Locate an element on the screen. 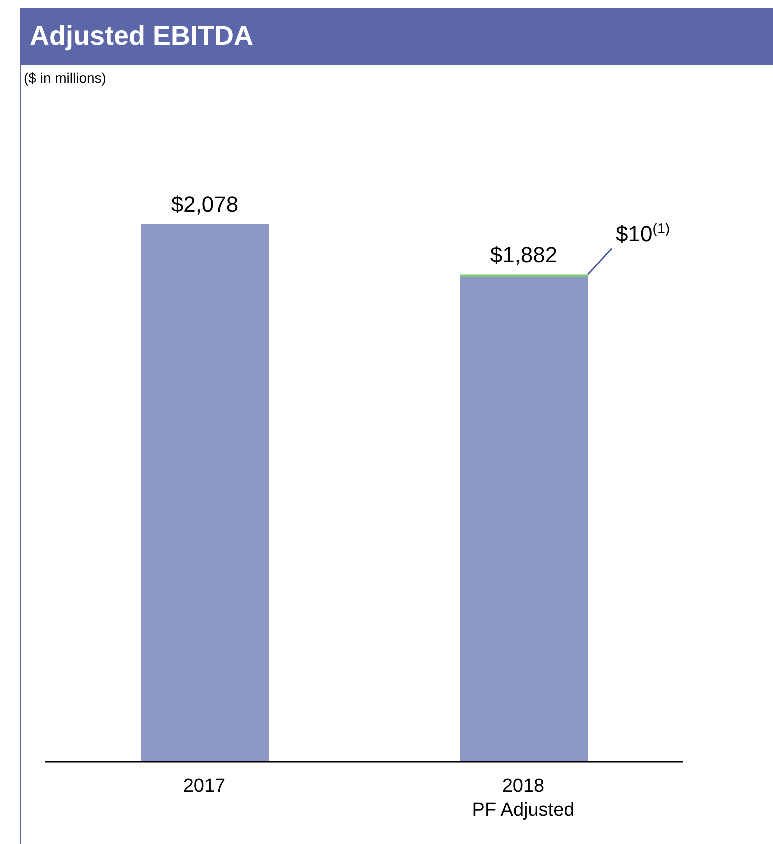 This screenshot has width=773, height=844. x-tick-label: 2017 is located at coordinates (204, 786).